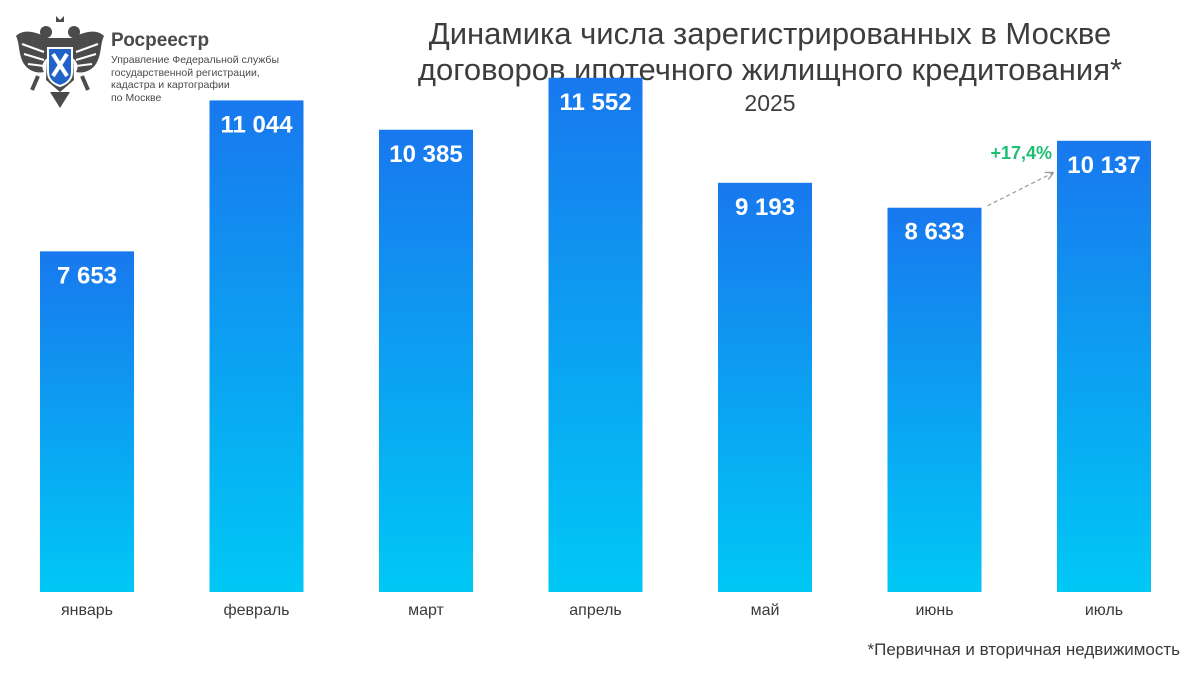  What do you see at coordinates (170, 85) in the screenshot?
I see `org-desc-line: кадастра и картографии` at bounding box center [170, 85].